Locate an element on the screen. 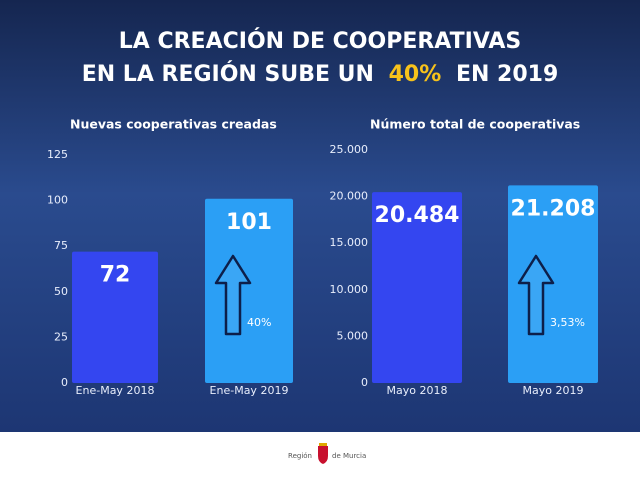 This screenshot has height=480, width=640. footer-text: de Murcia is located at coordinates (349, 456).